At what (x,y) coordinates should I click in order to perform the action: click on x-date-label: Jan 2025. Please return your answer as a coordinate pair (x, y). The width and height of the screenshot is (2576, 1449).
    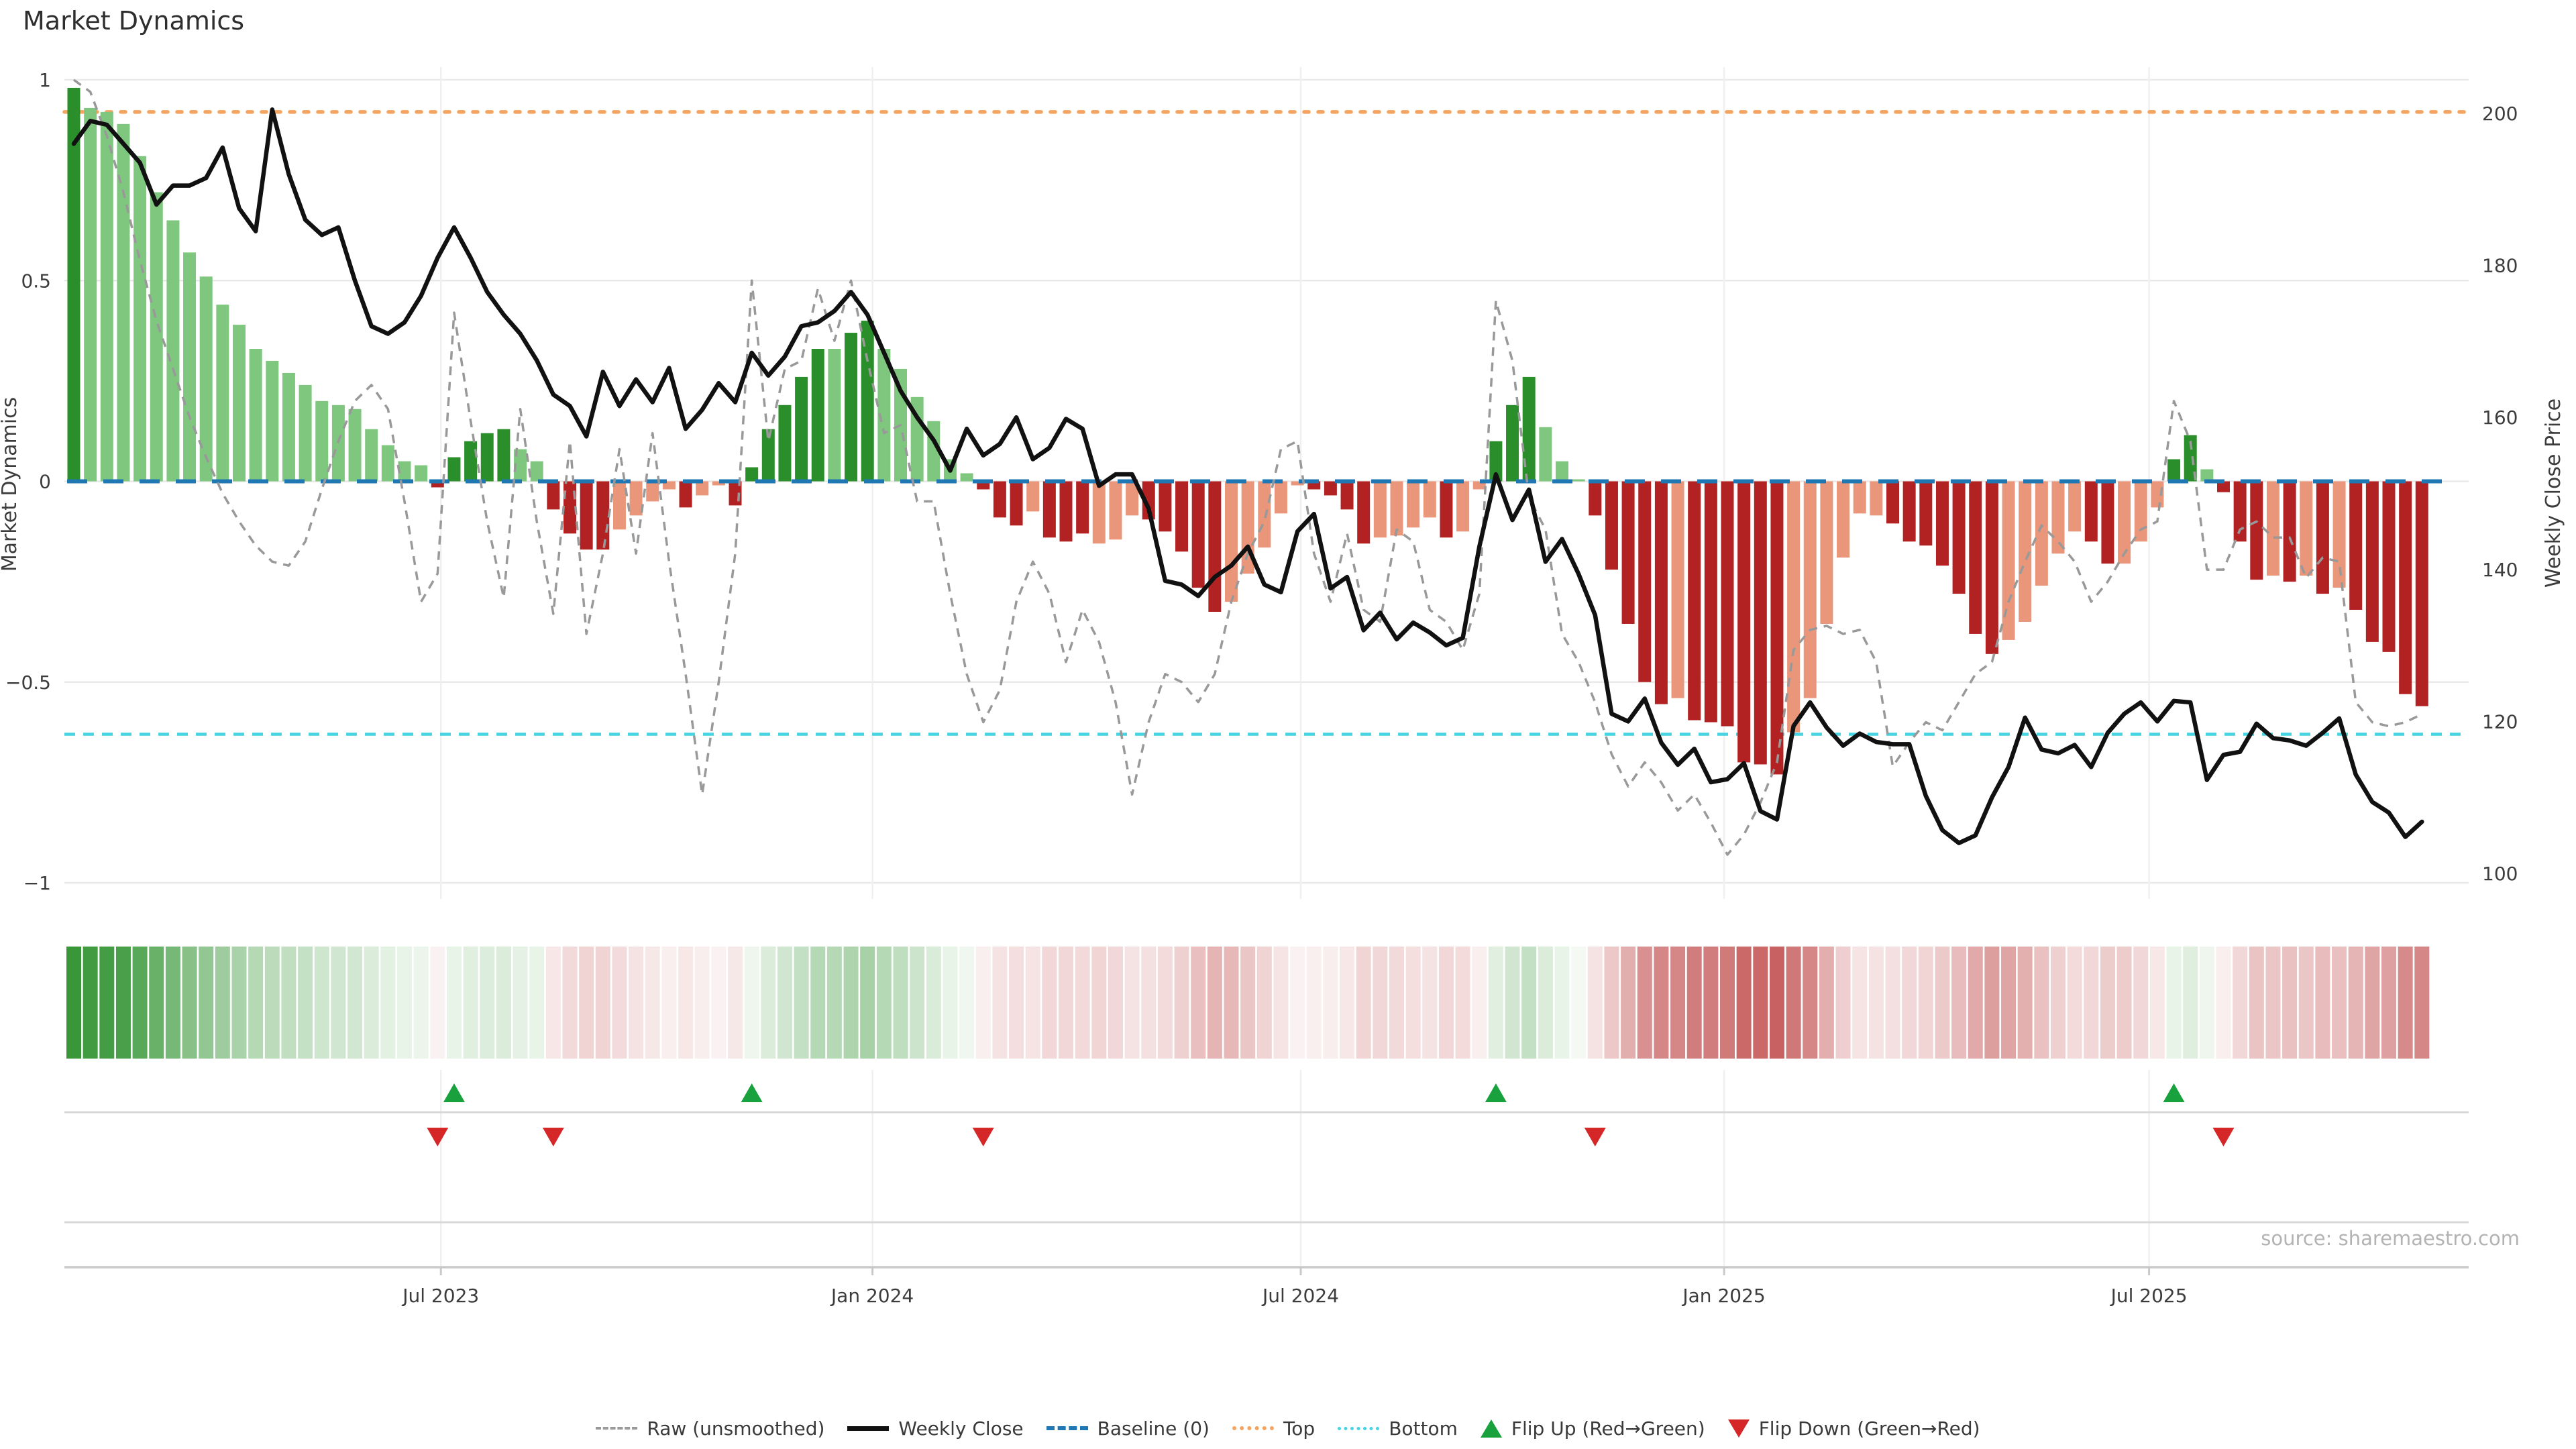
    Looking at the image, I should click on (1723, 1296).